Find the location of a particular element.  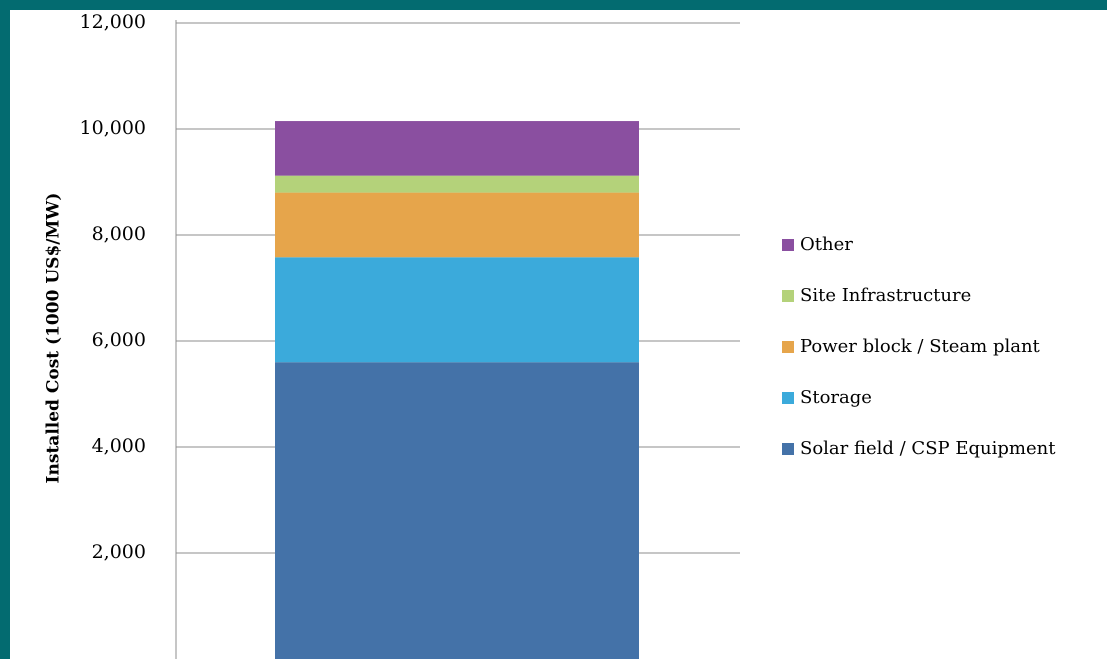

legend-label: Storage is located at coordinates (836, 397).